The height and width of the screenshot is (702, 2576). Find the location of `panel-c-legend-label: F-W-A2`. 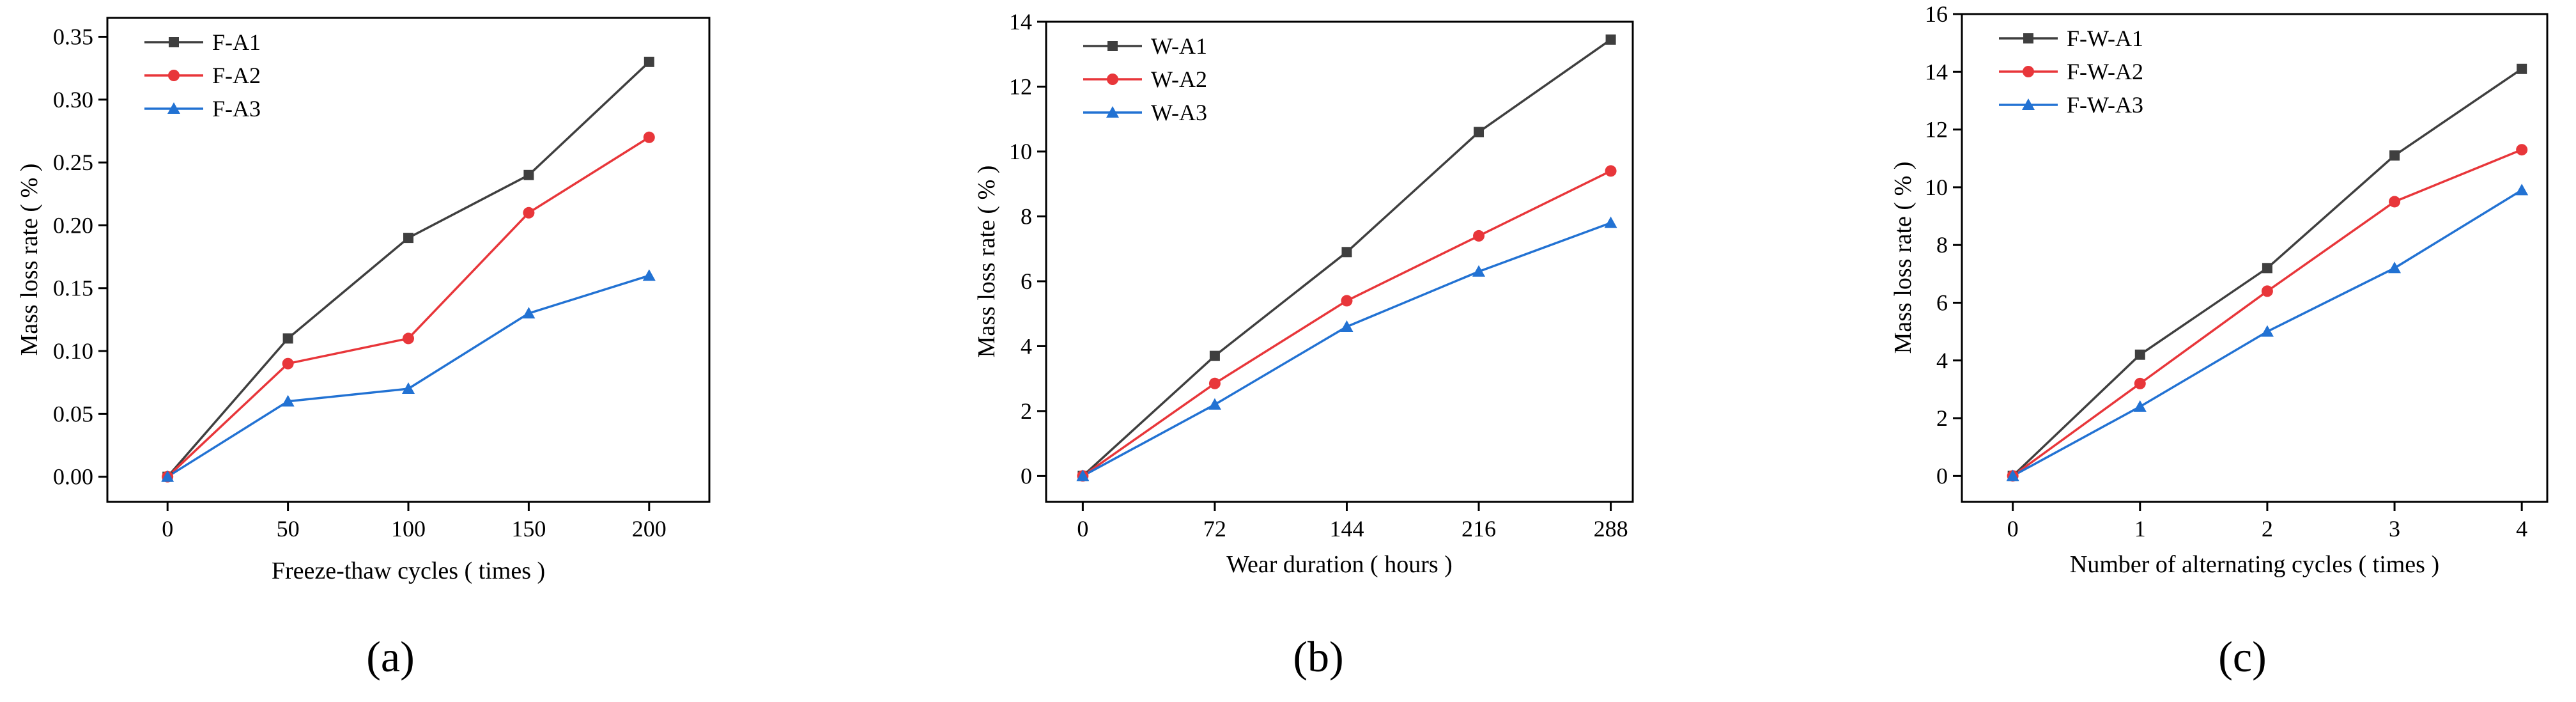

panel-c-legend-label: F-W-A2 is located at coordinates (2105, 71).